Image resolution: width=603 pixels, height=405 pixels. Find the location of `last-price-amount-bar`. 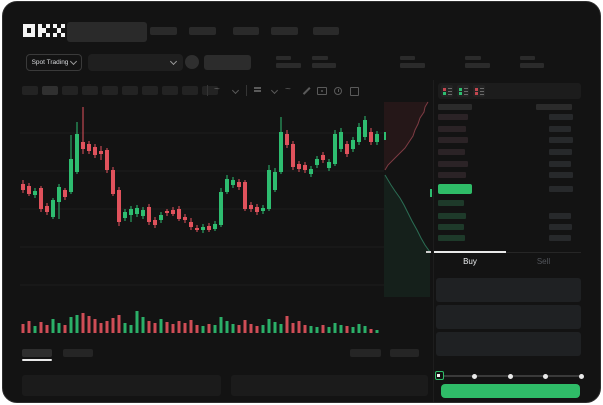

last-price-amount-bar is located at coordinates (561, 189).